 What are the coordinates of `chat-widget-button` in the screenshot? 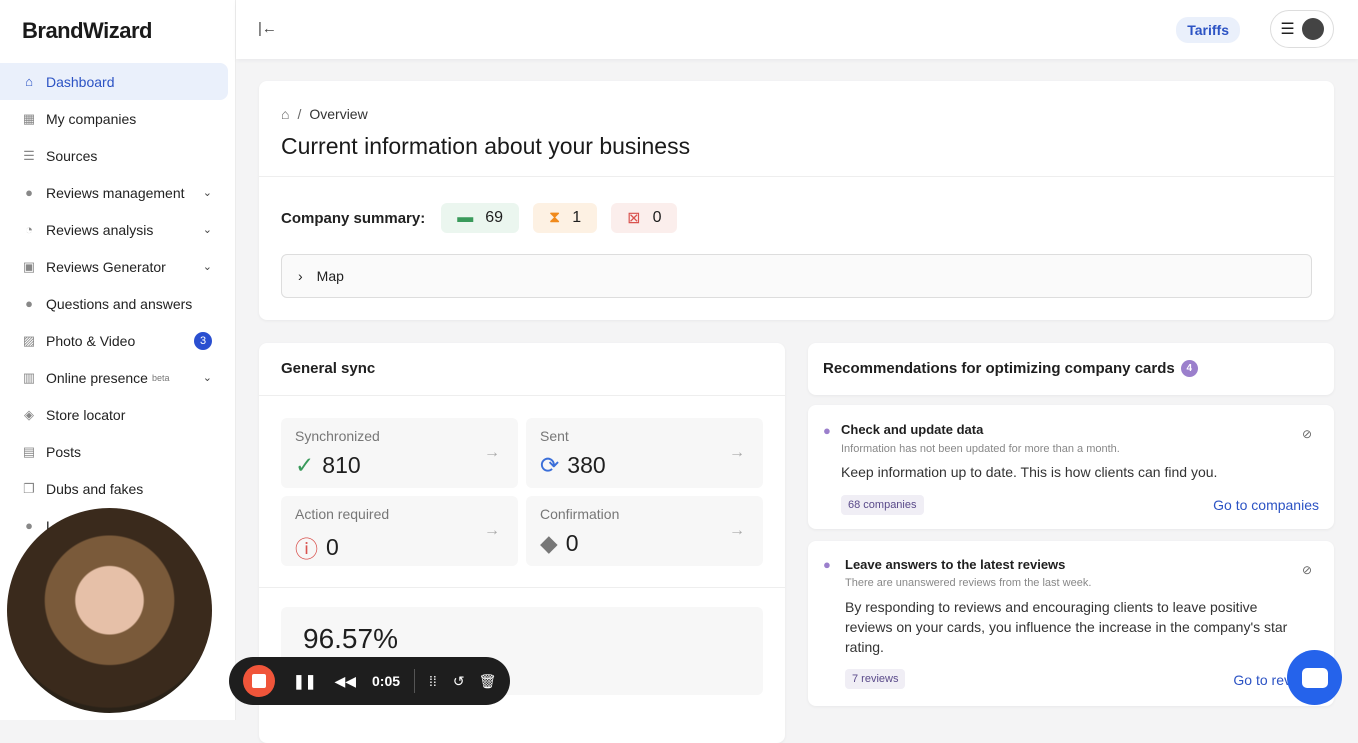 It's located at (1314, 677).